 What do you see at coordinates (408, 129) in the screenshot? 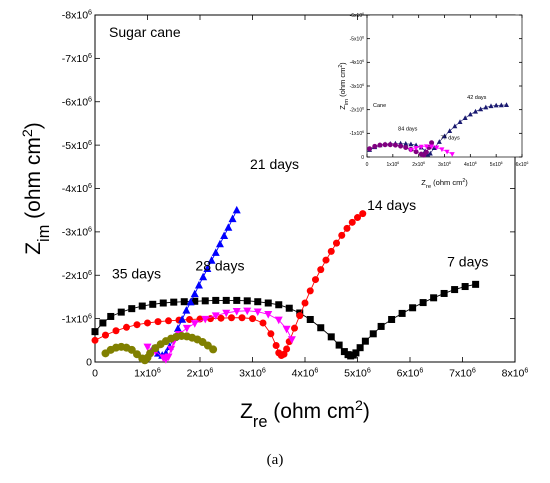
I see `series-annotation: 84 days` at bounding box center [408, 129].